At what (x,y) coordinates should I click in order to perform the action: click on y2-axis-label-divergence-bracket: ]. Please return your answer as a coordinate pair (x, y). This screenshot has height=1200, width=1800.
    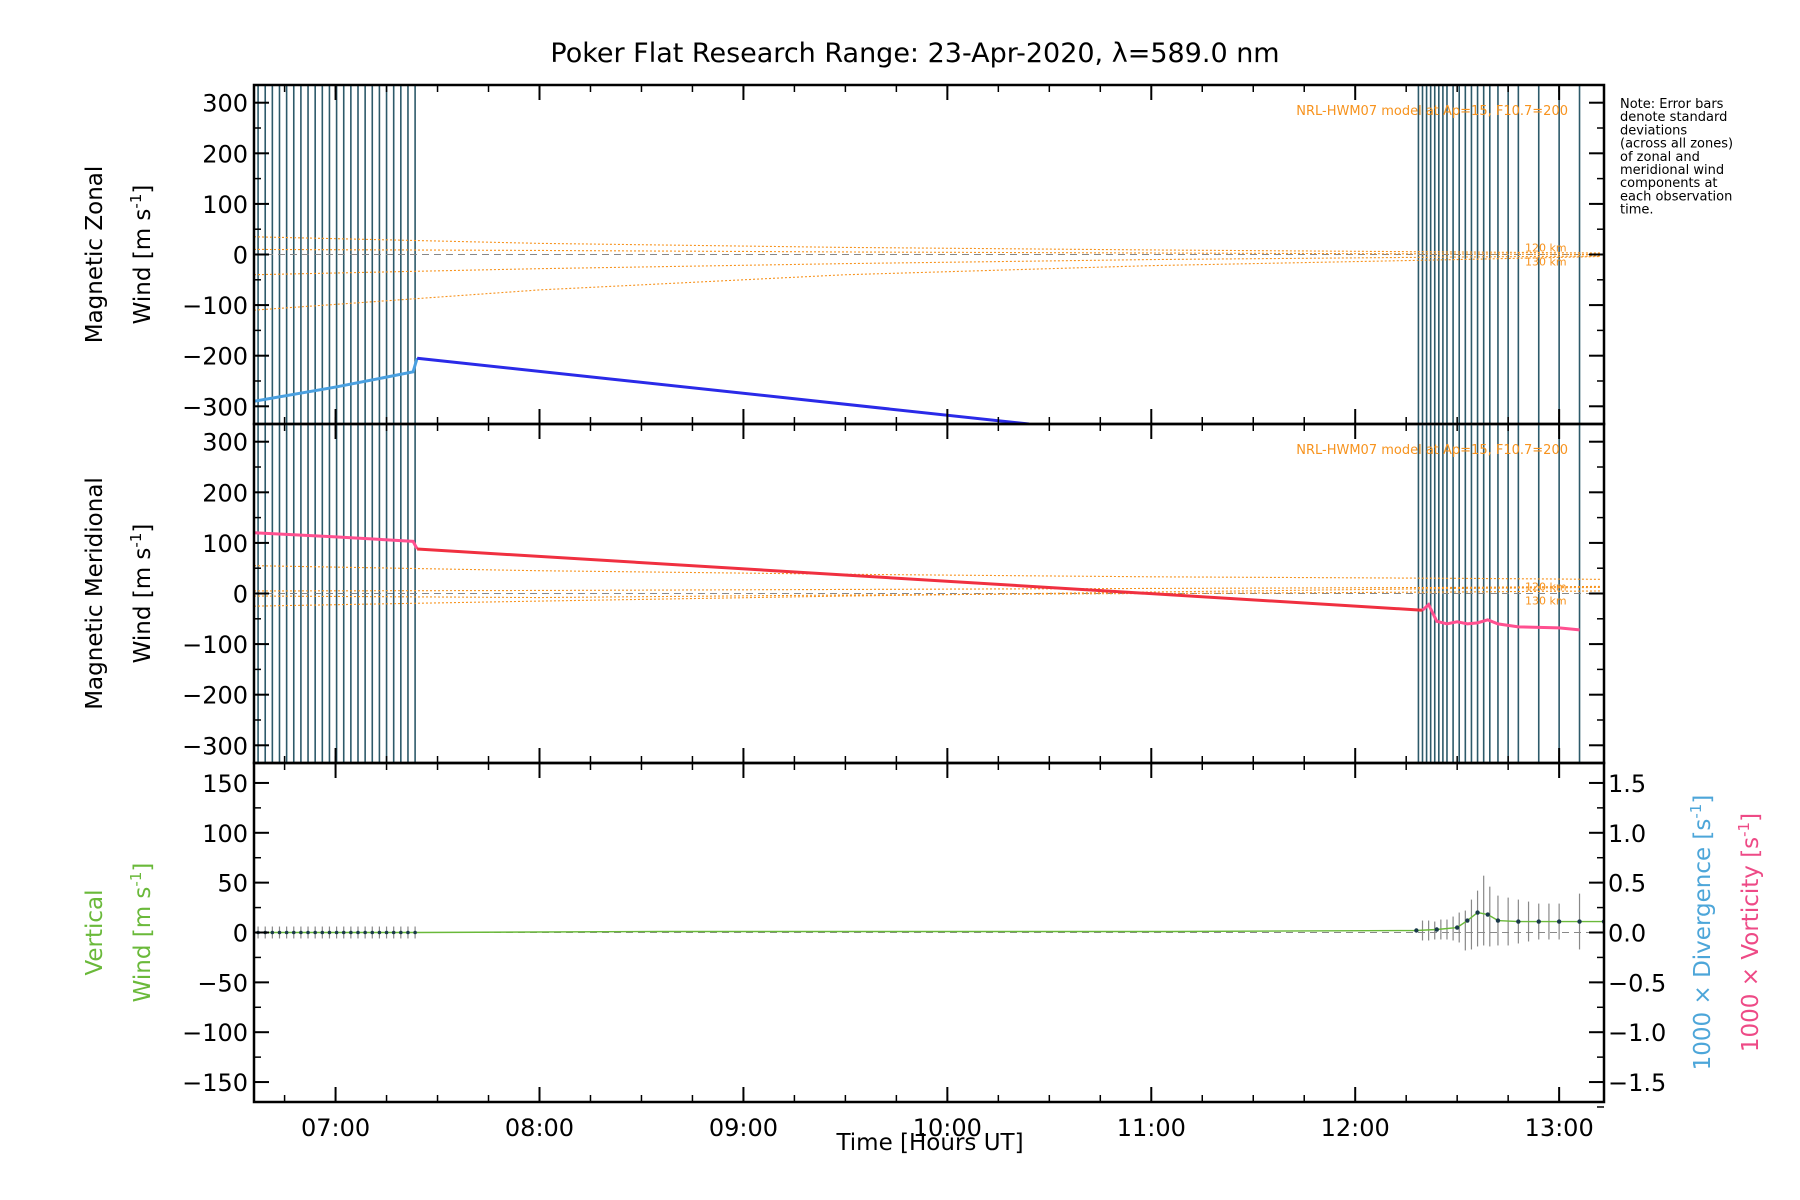
    Looking at the image, I should click on (1703, 799).